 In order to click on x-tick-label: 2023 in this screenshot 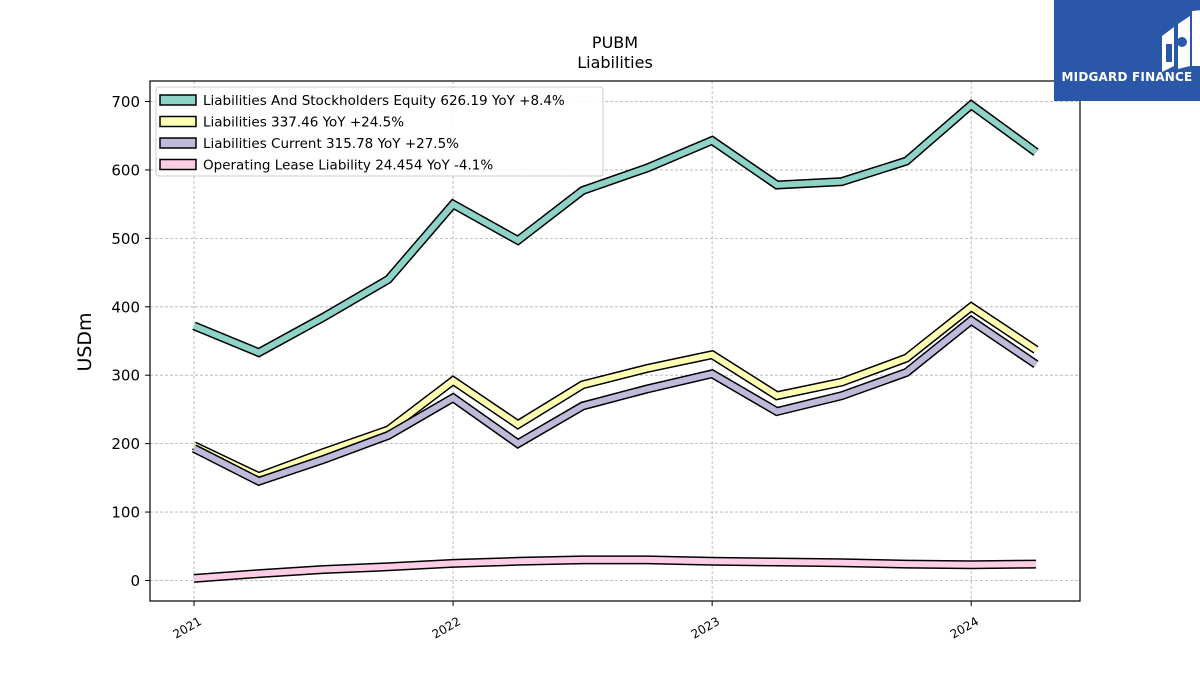, I will do `click(705, 627)`.